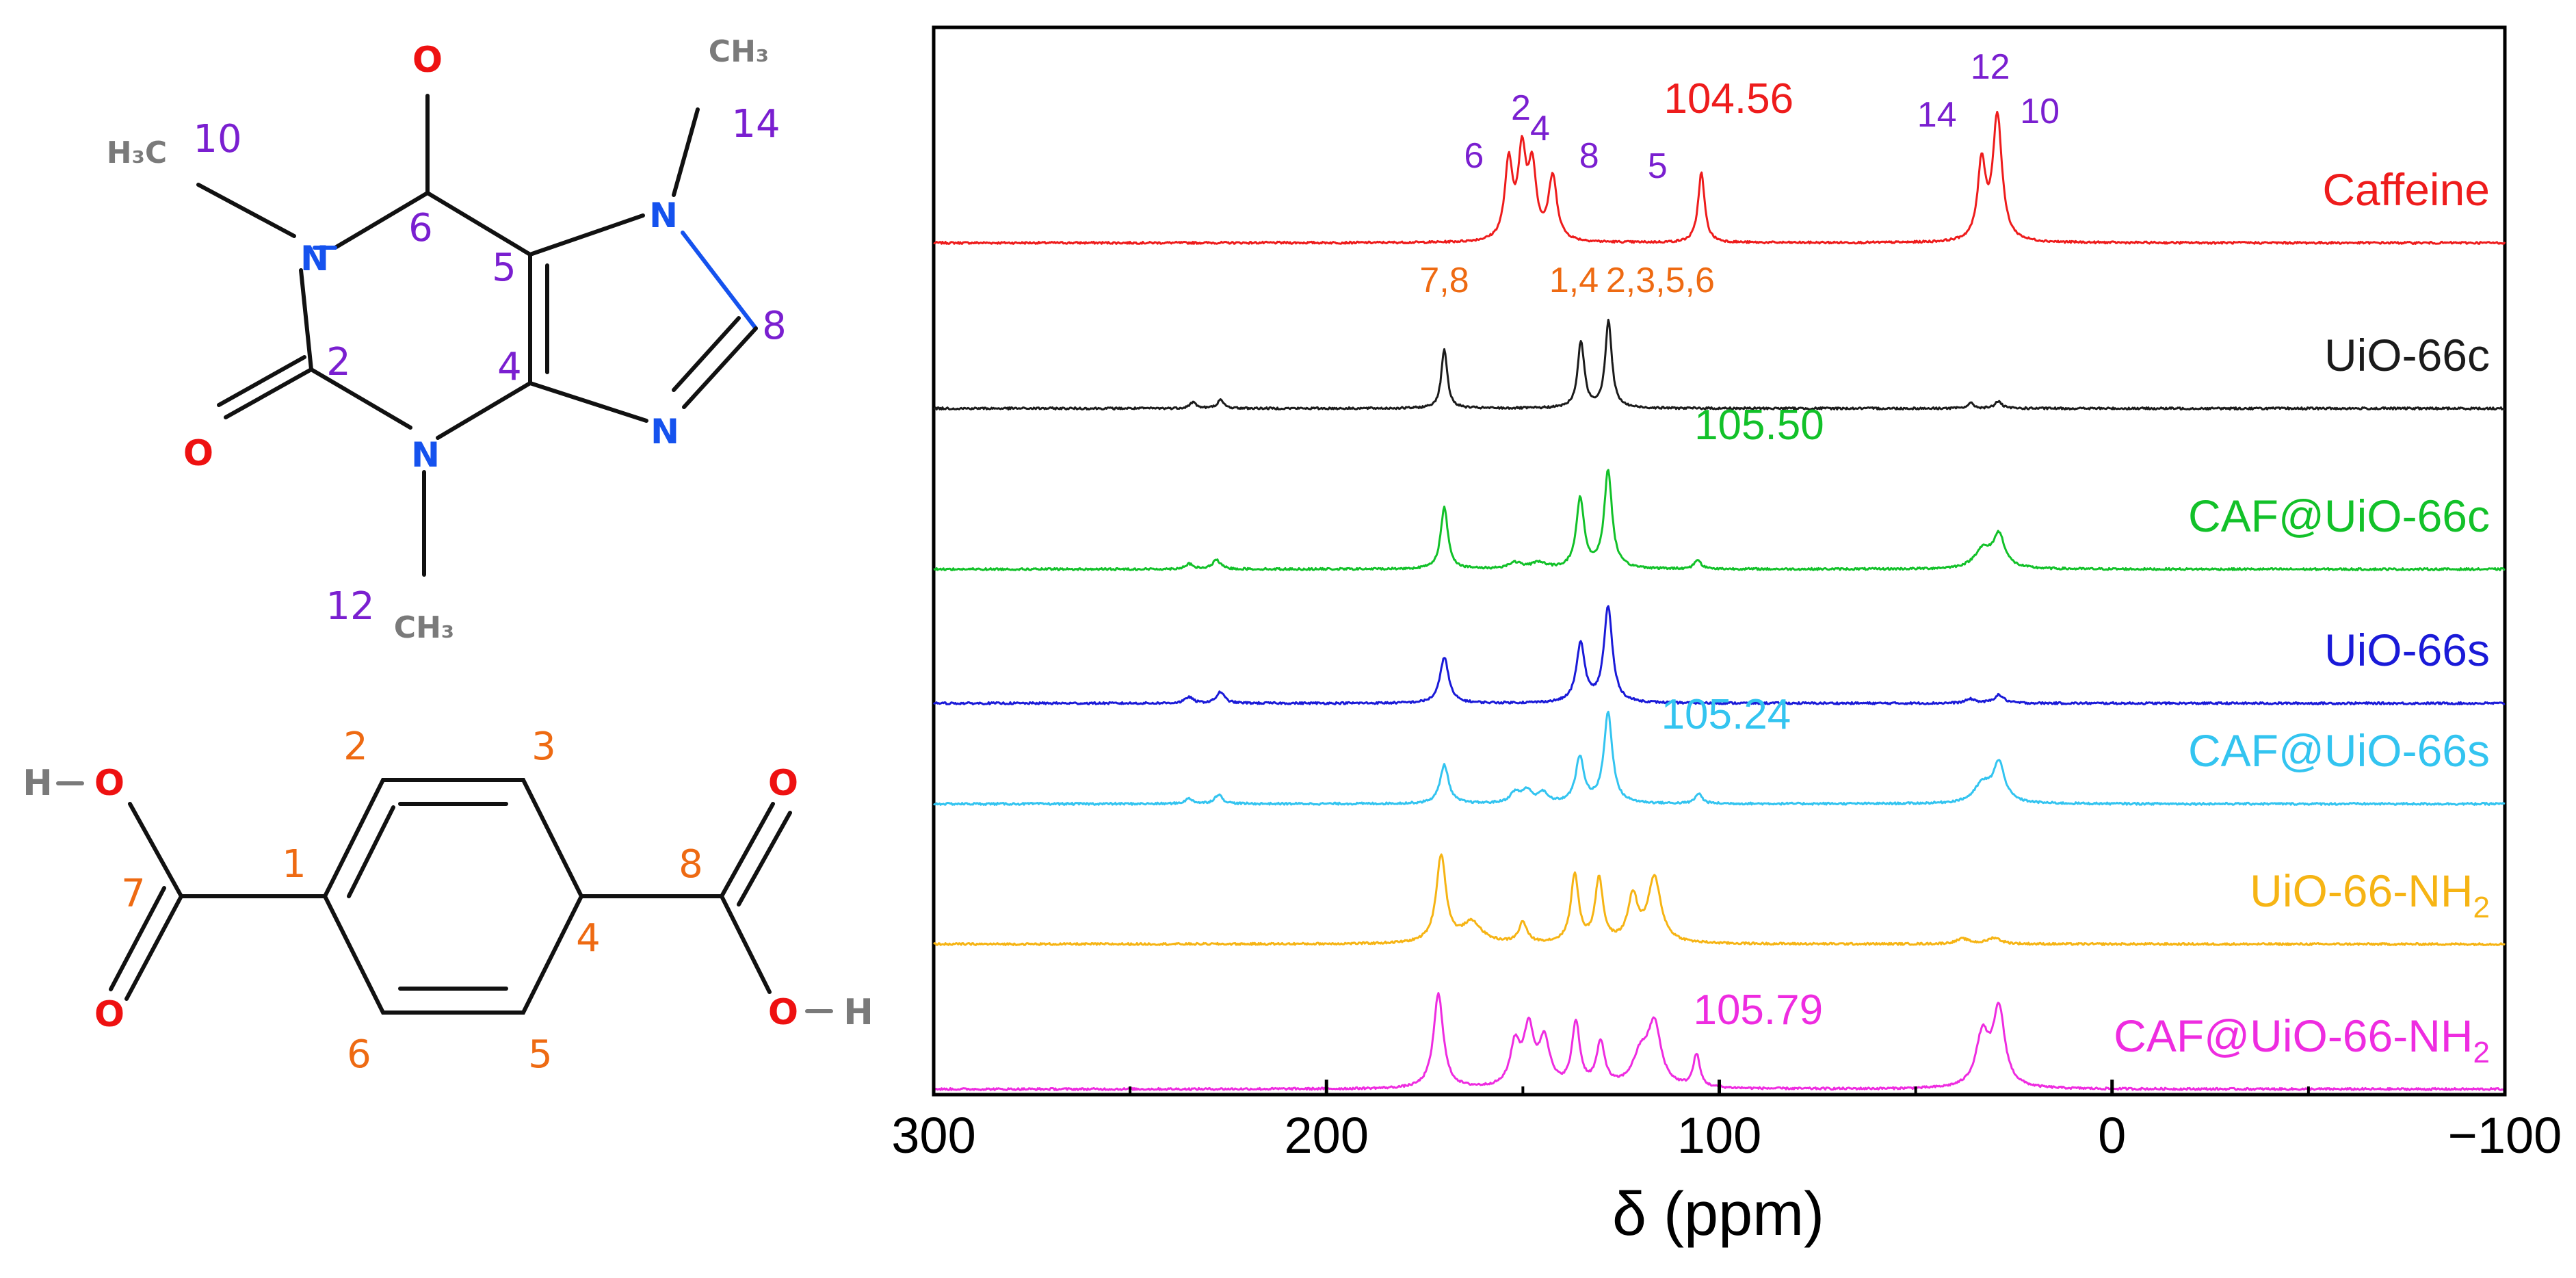 Image resolution: width=2576 pixels, height=1278 pixels. Describe the element at coordinates (217, 139) in the screenshot. I see `caffeine-pos-10: 10` at that location.